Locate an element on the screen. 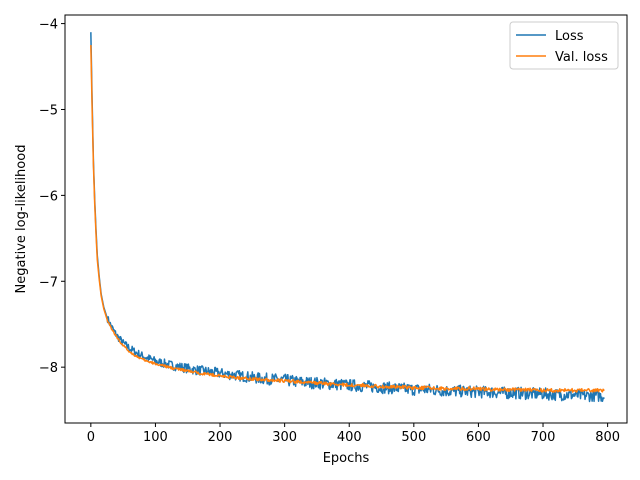 The width and height of the screenshot is (640, 480). x-tick-label: 100 is located at coordinates (155, 437).